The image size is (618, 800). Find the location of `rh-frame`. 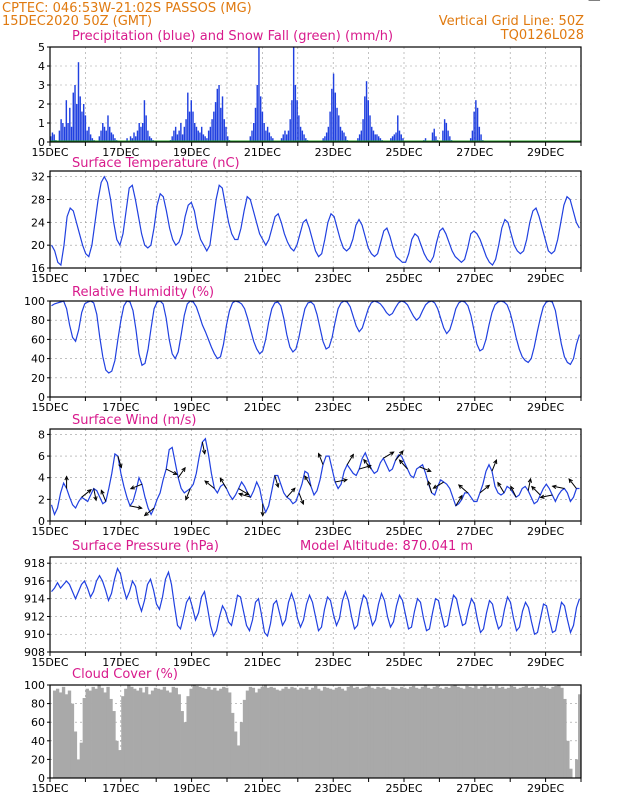

rh-frame is located at coordinates (315, 349).